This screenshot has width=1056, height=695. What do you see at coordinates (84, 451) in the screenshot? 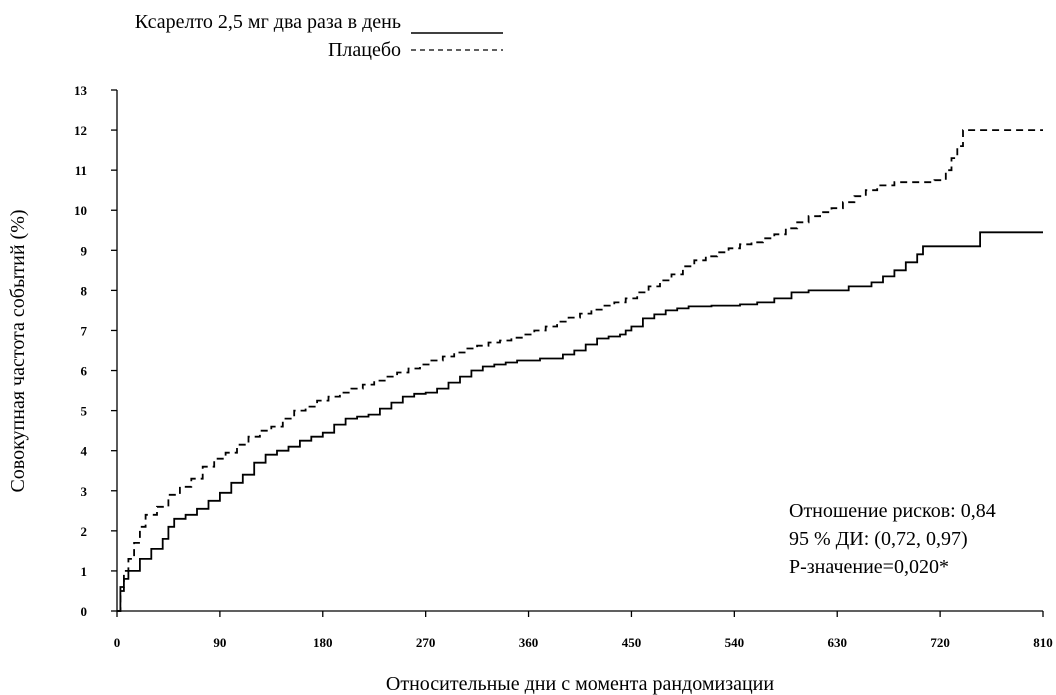
I see `y-tick-label: 4` at bounding box center [84, 451].